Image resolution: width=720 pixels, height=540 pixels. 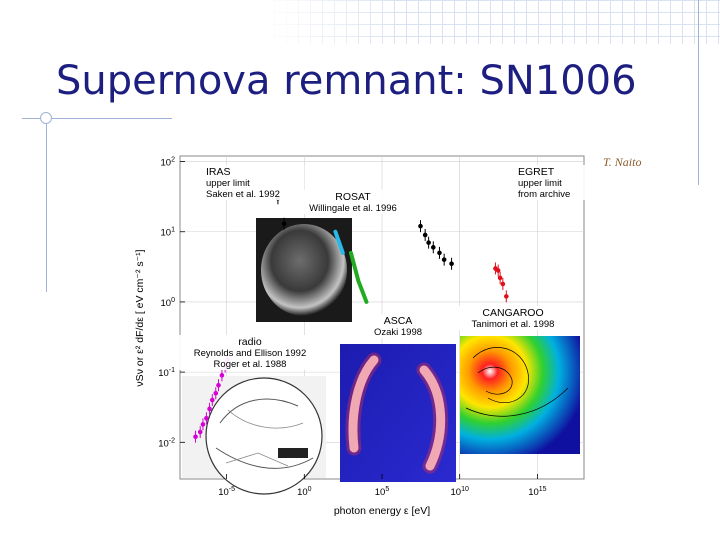 What do you see at coordinates (166, 373) in the screenshot?
I see `y-tick-label: 10⁻¹` at bounding box center [166, 373].